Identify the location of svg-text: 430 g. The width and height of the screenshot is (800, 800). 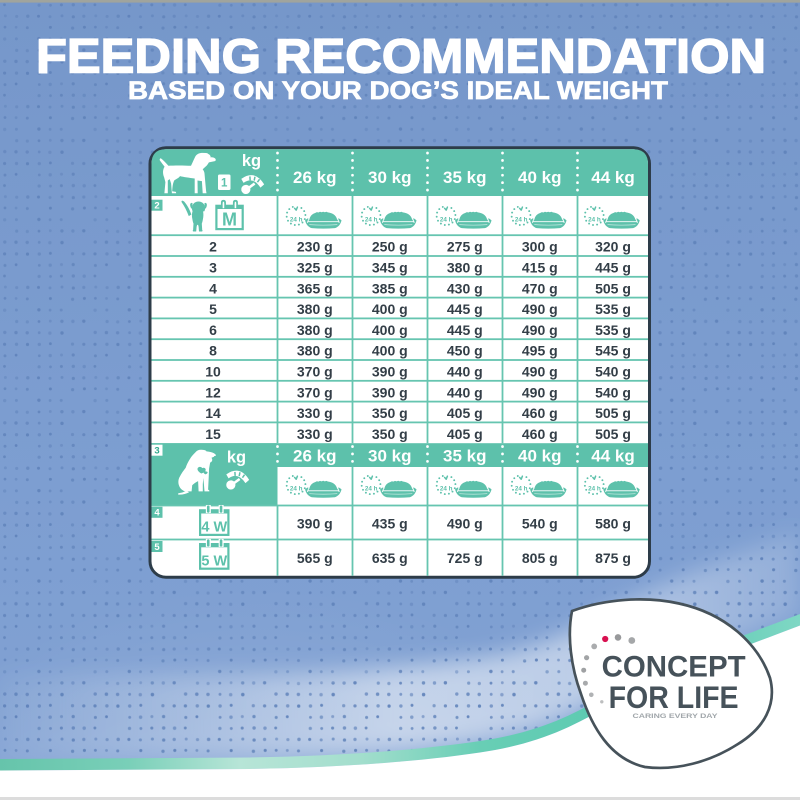
(465, 288).